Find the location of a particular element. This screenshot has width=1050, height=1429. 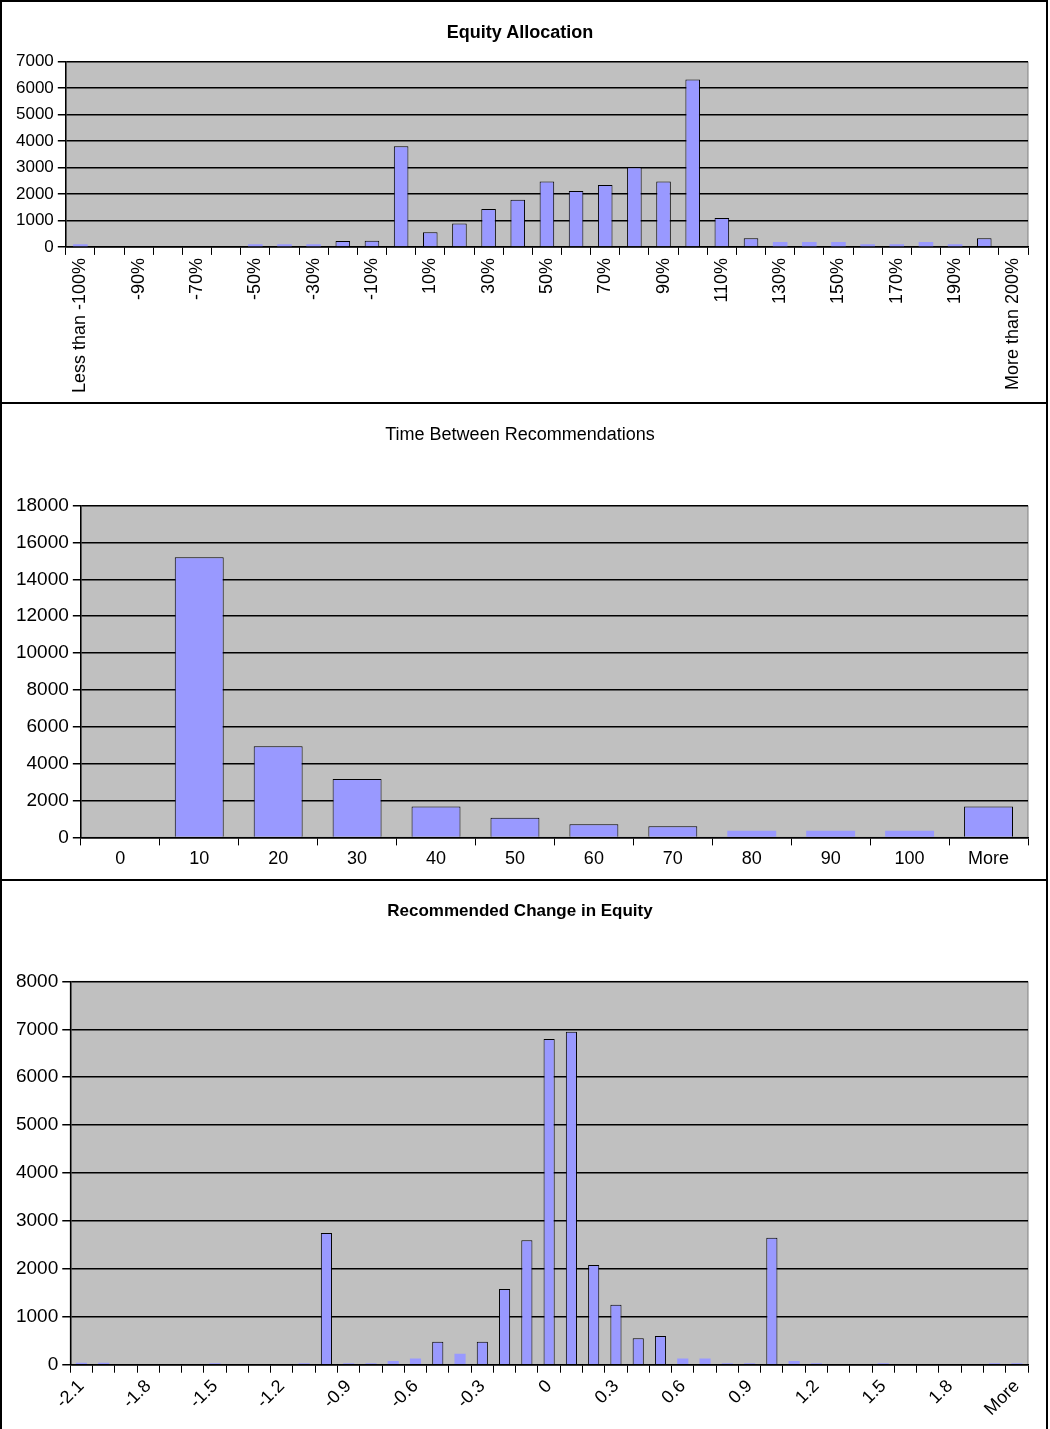

x-tick-label: Less than -100% is located at coordinates (79, 325).